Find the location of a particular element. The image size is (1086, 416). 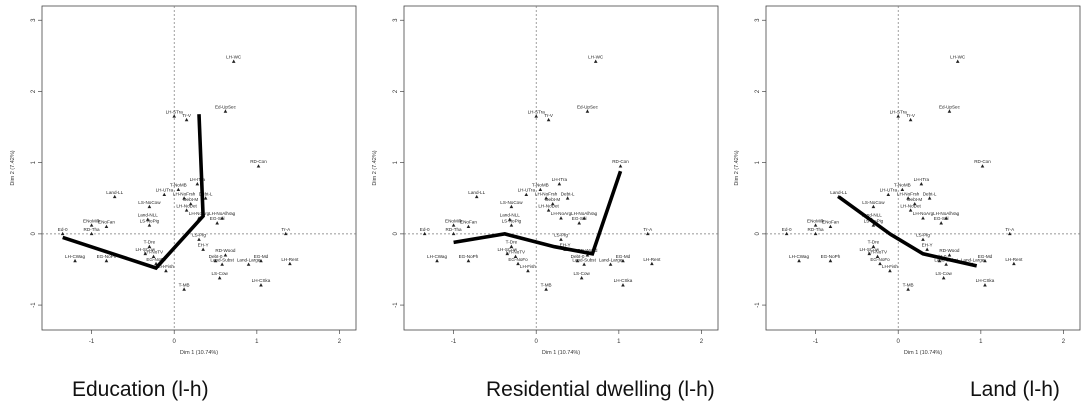

data-point-label: LH-UTra is located at coordinates (889, 190).